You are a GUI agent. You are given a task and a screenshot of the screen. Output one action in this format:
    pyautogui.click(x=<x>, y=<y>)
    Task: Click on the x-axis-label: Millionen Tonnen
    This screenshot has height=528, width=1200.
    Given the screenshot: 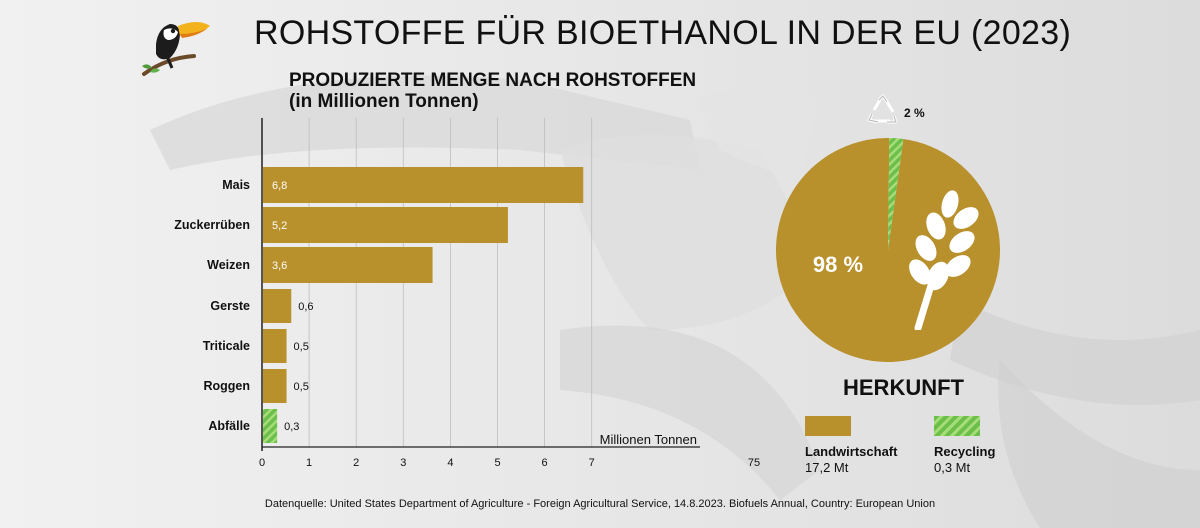 What is the action you would take?
    pyautogui.click(x=648, y=439)
    